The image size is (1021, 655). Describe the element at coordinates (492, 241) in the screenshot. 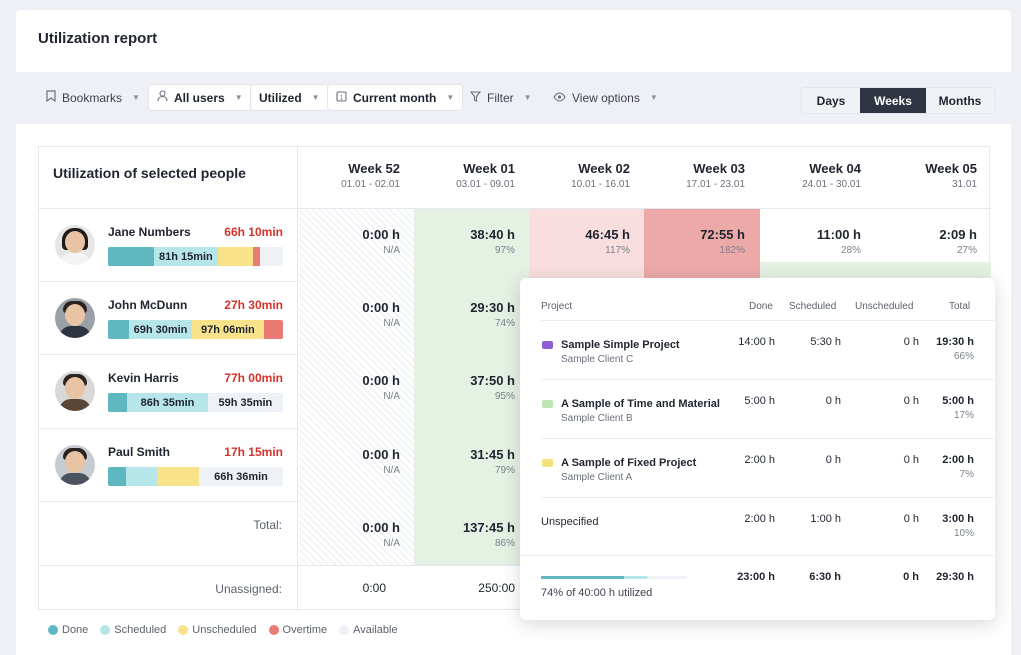

I see `week-cell: 38:40 h 97%` at that location.